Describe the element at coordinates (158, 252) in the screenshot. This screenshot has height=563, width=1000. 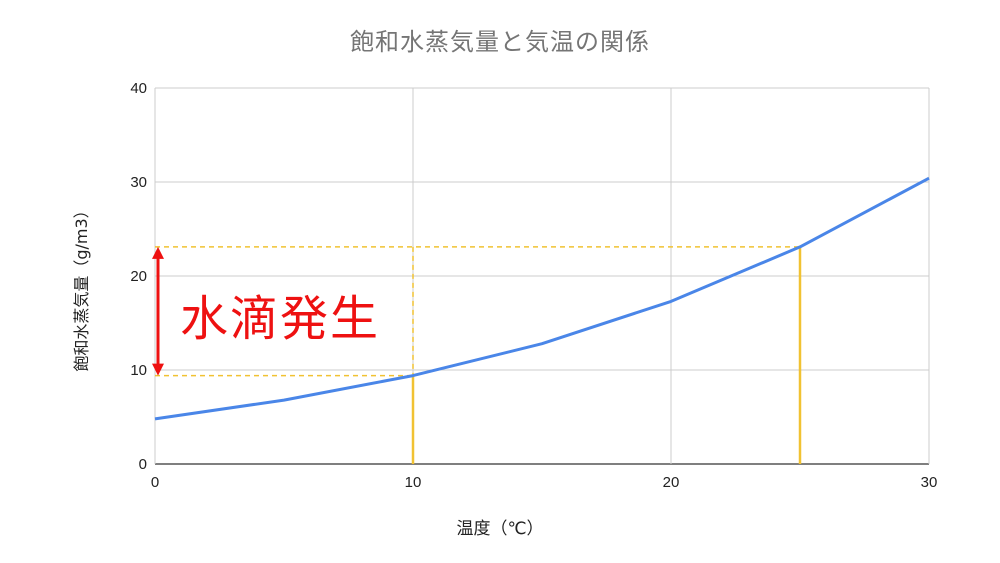
I see `arrow-head-up` at that location.